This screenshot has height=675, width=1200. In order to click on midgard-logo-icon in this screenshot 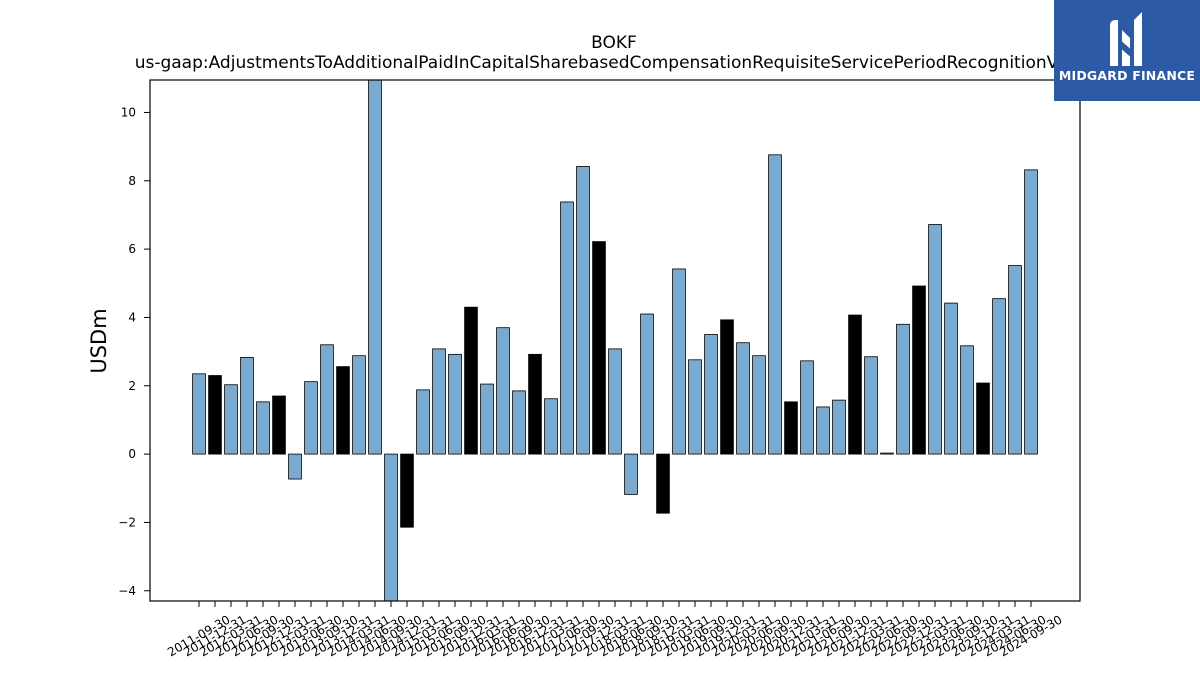, I will do `click(1126, 39)`.